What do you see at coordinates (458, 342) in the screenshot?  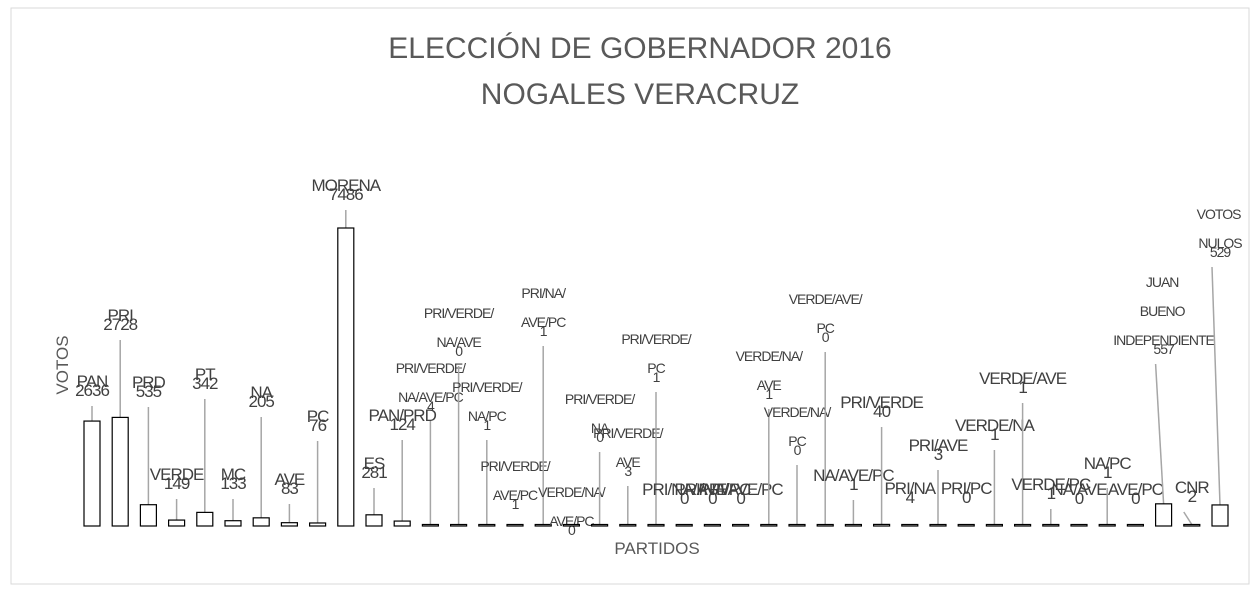 I see `category-line: NA/AVE` at bounding box center [458, 342].